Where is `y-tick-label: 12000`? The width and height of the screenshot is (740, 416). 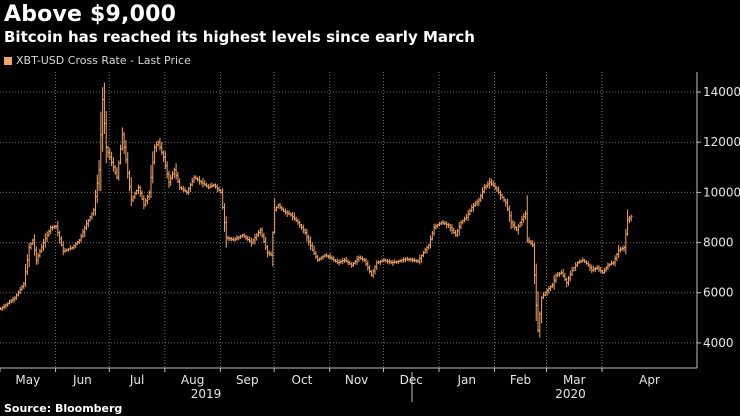 y-tick-label: 12000 is located at coordinates (721, 142).